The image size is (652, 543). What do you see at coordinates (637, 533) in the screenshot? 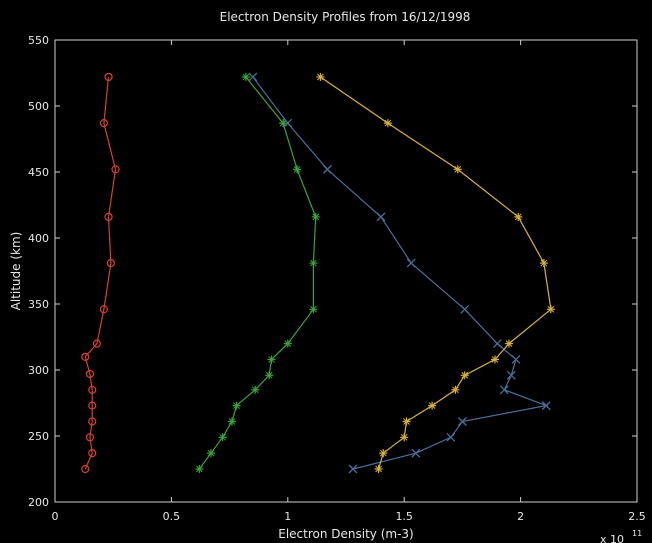
I see `x-multiplier-exponent: 11` at bounding box center [637, 533].